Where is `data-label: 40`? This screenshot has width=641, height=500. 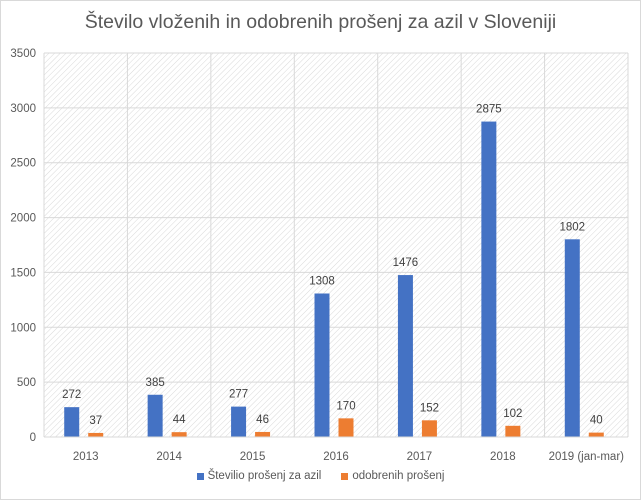 data-label: 40 is located at coordinates (596, 421).